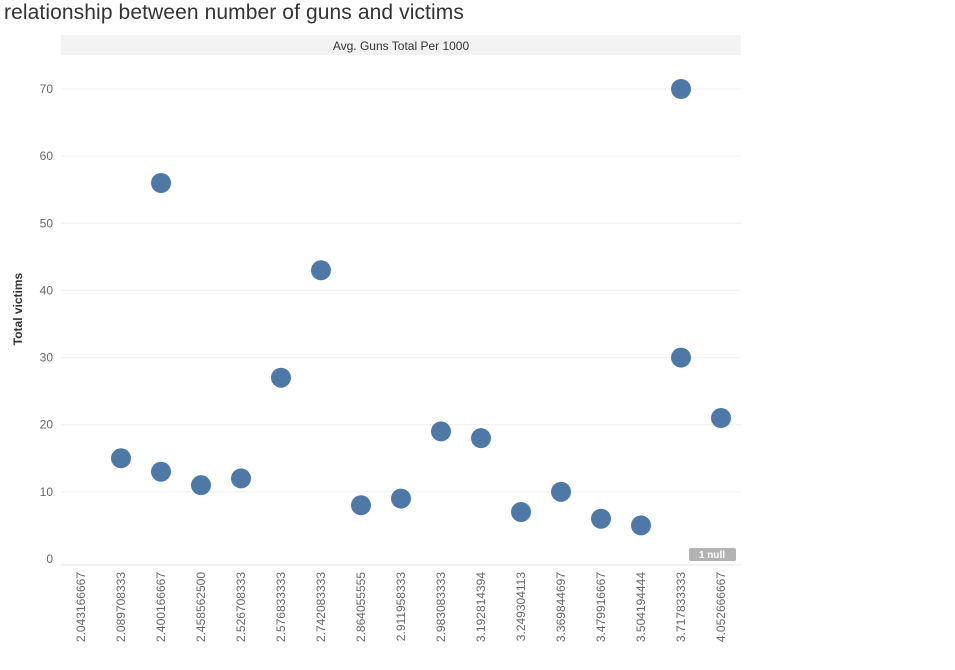  I want to click on column-header-background, so click(401, 45).